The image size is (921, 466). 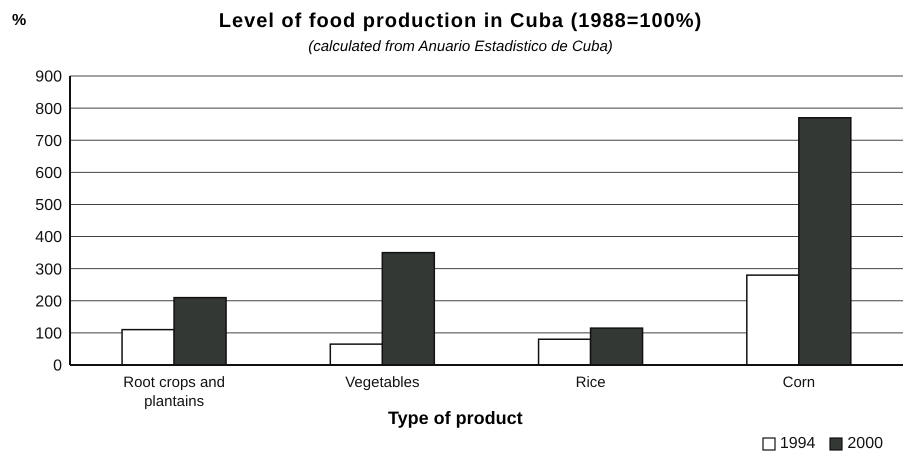 What do you see at coordinates (460, 21) in the screenshot?
I see `chart-title: Level of food production in Cuba (1988=100%)` at bounding box center [460, 21].